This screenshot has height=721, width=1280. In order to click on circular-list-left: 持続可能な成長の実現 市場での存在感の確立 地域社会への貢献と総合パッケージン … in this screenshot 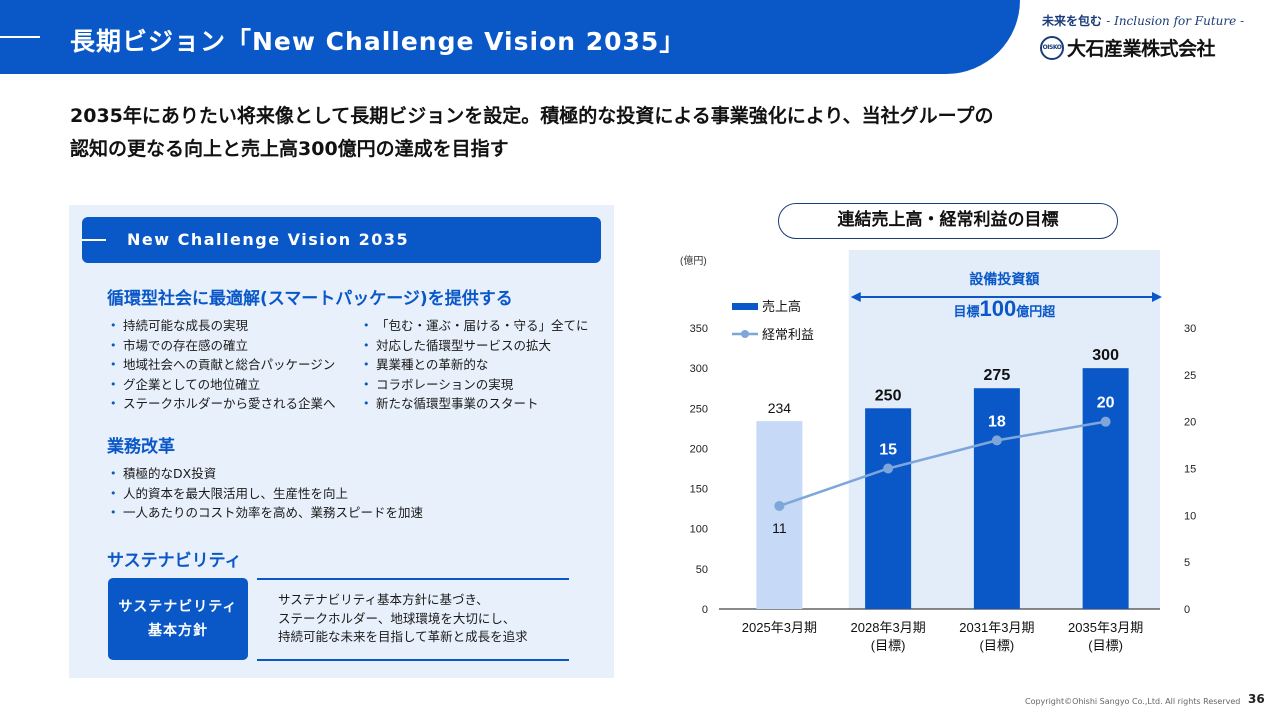, I will do `click(223, 365)`.